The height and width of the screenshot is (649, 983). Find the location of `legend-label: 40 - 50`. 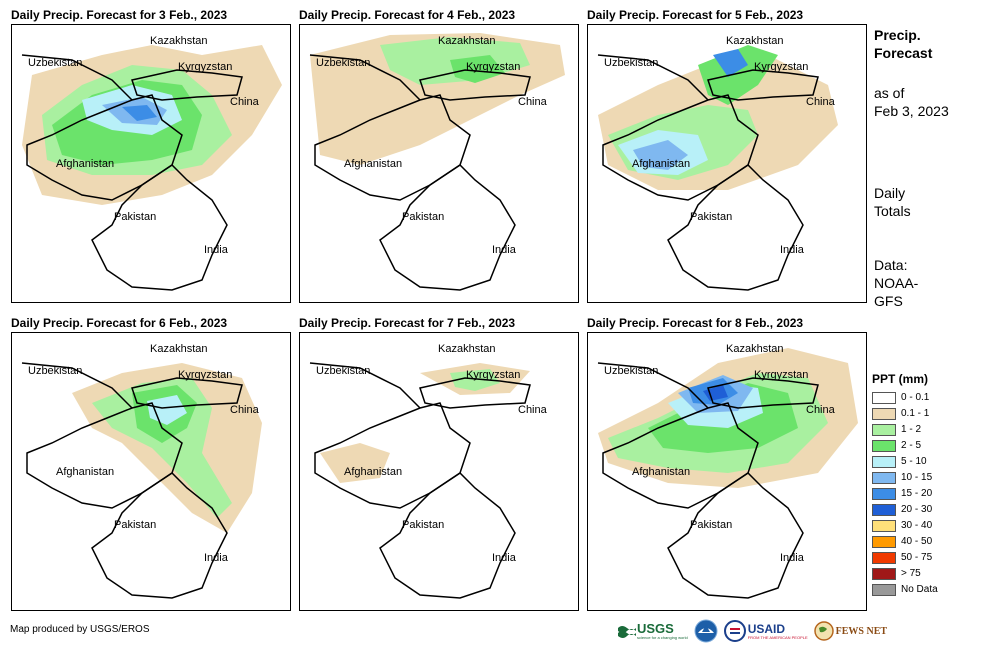

legend-label: 40 - 50 is located at coordinates (917, 541).